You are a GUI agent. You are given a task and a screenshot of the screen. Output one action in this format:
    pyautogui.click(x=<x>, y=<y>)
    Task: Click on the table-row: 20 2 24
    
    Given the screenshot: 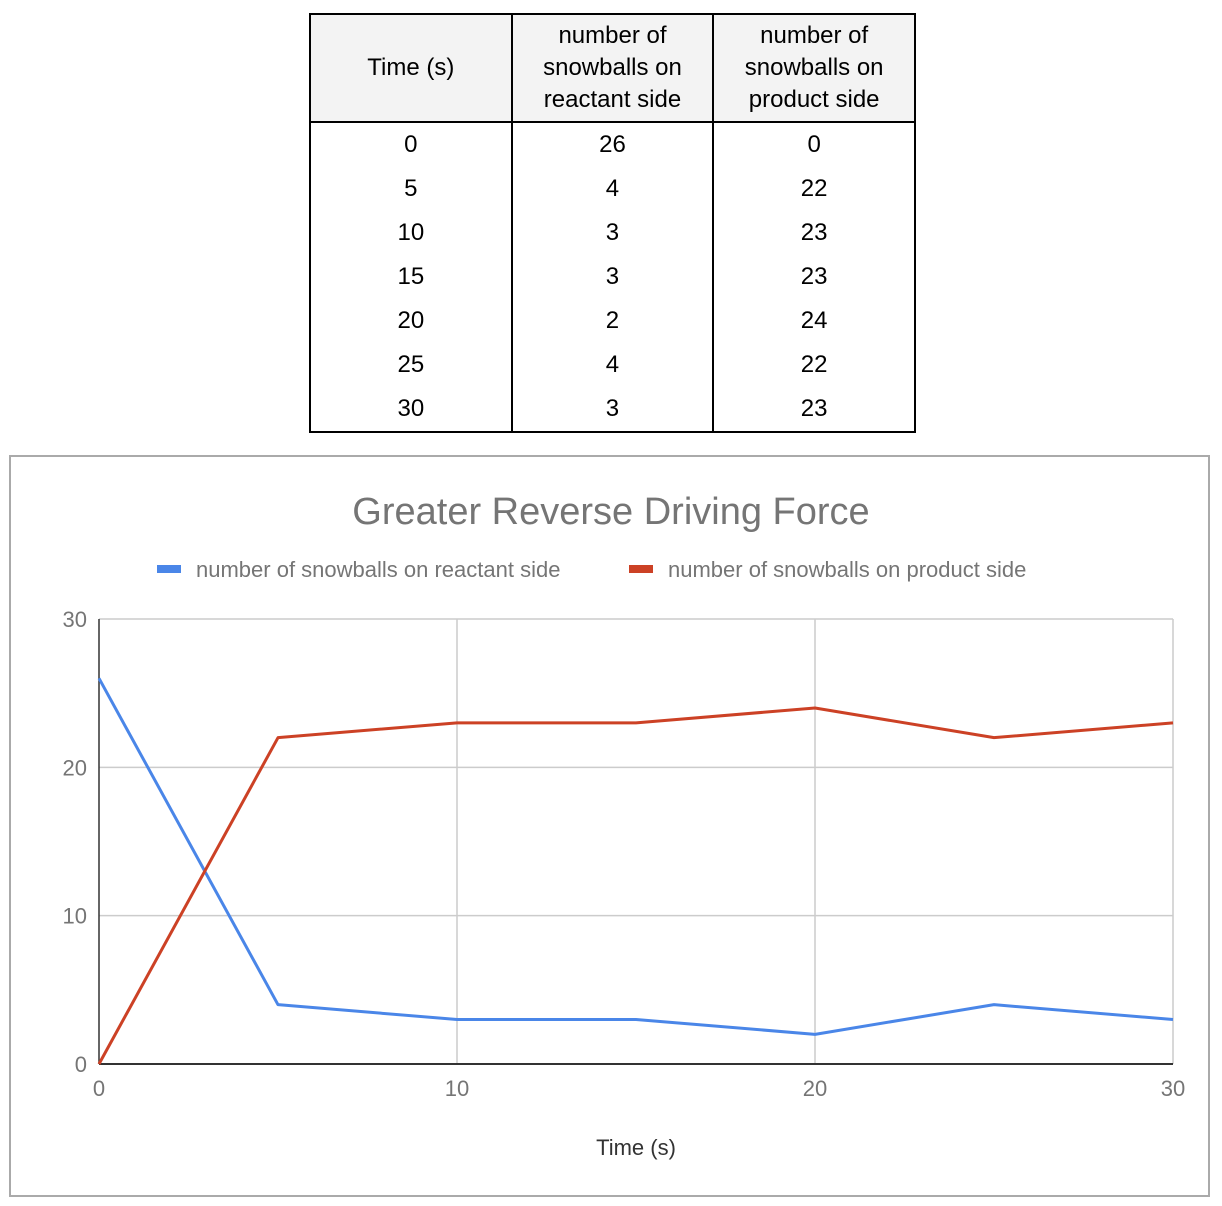 What is the action you would take?
    pyautogui.click(x=612, y=321)
    